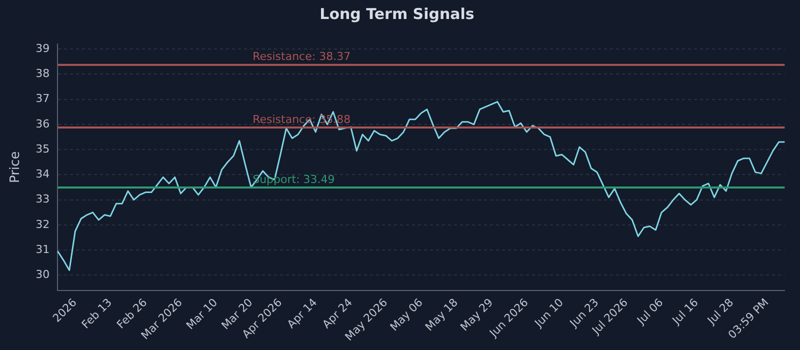 This screenshot has width=800, height=350. I want to click on y-axis-title: Price, so click(16, 167).